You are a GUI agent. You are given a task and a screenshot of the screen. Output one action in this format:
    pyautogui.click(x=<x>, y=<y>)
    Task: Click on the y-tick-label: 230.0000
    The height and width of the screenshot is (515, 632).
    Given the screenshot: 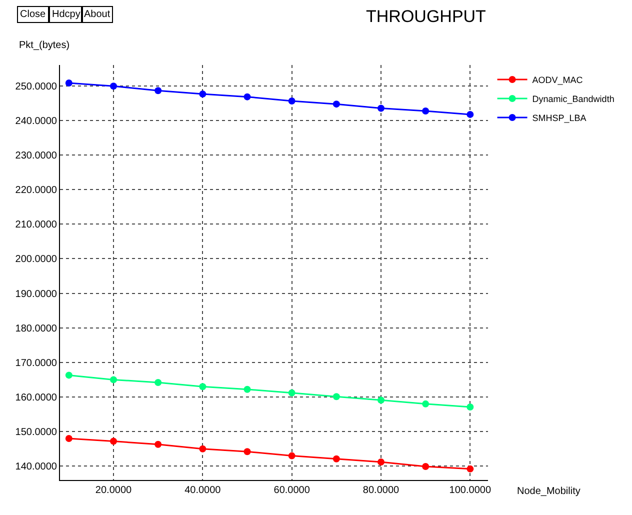 What is the action you would take?
    pyautogui.click(x=36, y=156)
    